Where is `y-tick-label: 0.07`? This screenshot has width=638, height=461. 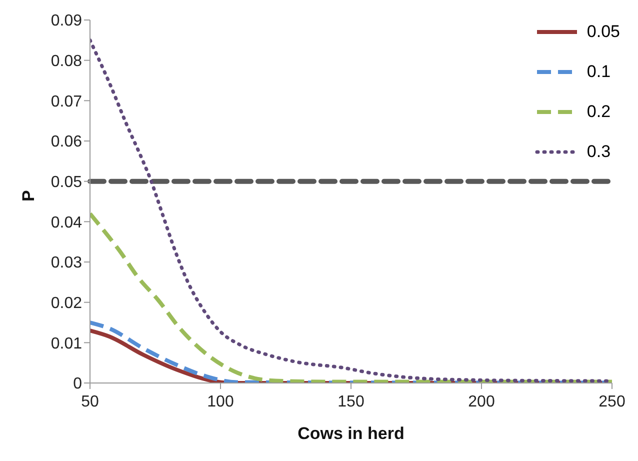
y-tick-label: 0.07 is located at coordinates (66, 101).